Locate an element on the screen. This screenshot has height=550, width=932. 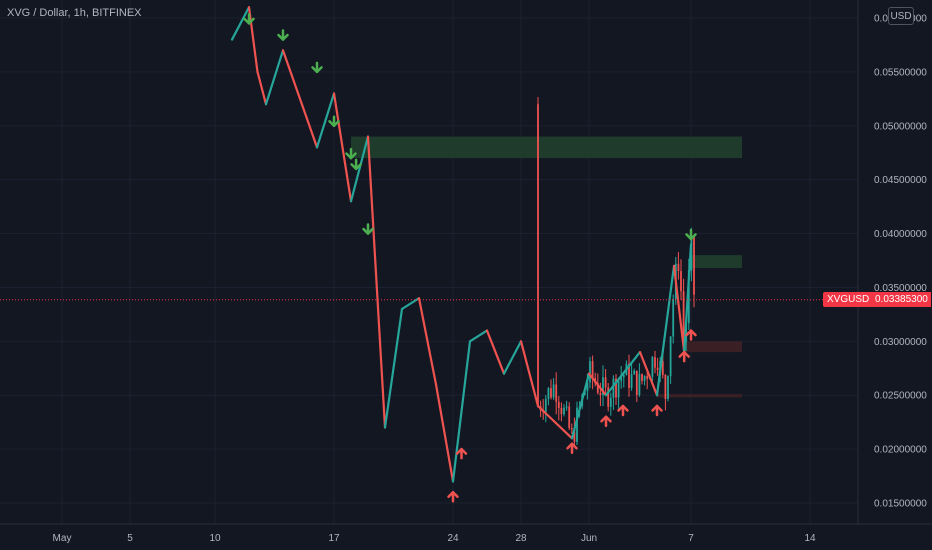
x-tick-label: 10 is located at coordinates (215, 538).